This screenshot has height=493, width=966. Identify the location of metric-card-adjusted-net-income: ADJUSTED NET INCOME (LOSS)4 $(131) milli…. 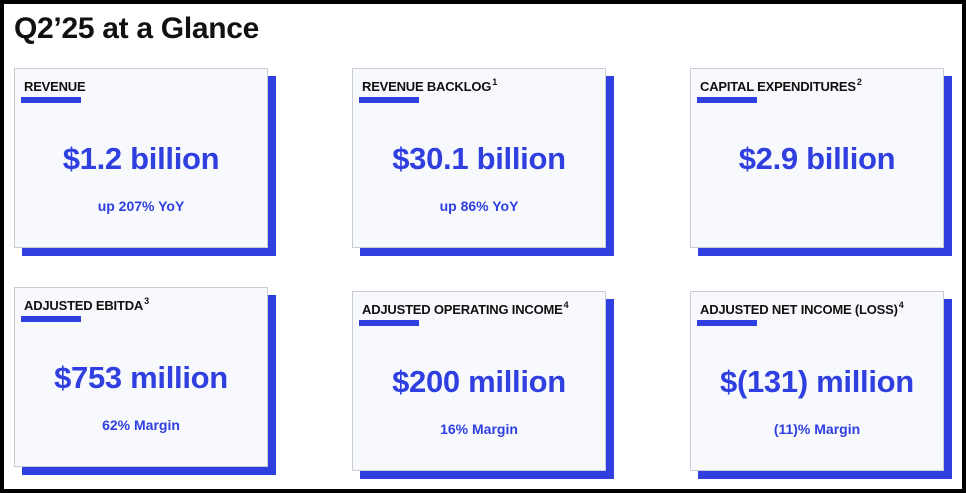
(821, 385).